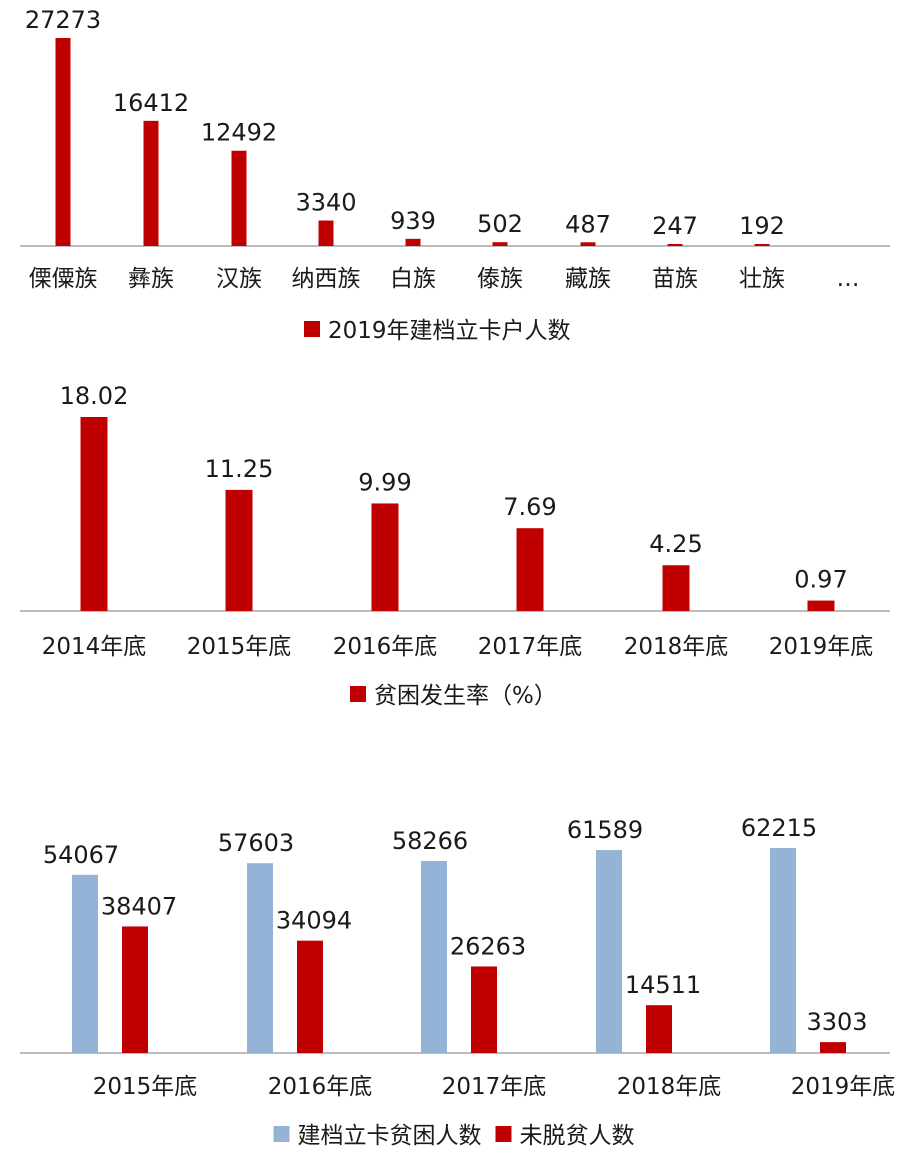 This screenshot has width=908, height=1156. What do you see at coordinates (256, 843) in the screenshot?
I see `data-label: 57603` at bounding box center [256, 843].